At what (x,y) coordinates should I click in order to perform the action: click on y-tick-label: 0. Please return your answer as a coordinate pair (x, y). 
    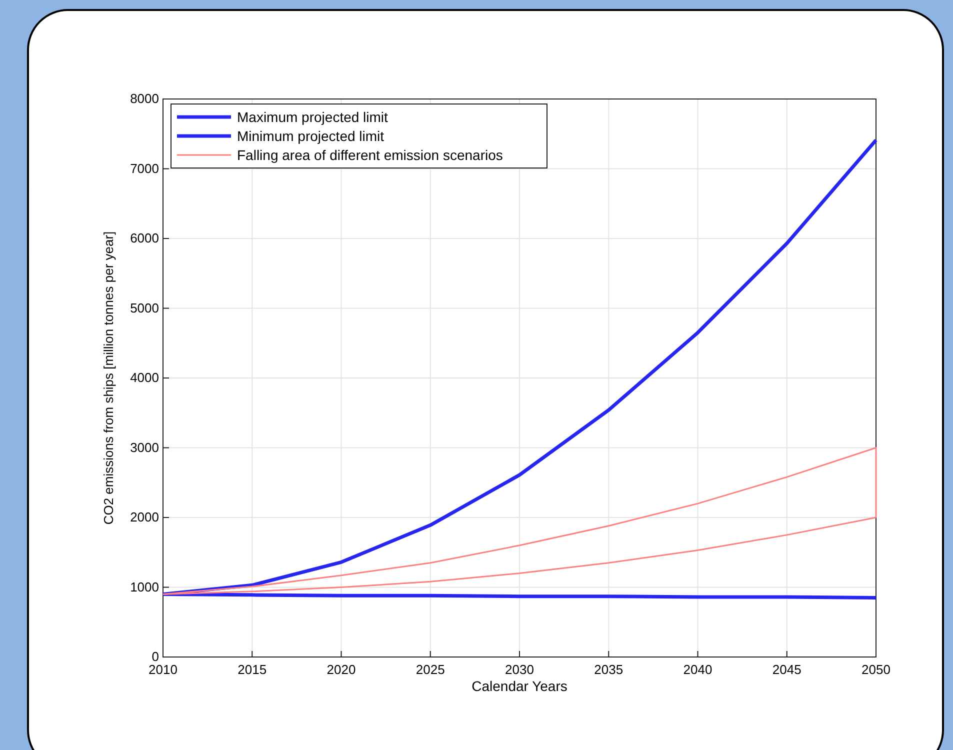
    Looking at the image, I should click on (155, 656).